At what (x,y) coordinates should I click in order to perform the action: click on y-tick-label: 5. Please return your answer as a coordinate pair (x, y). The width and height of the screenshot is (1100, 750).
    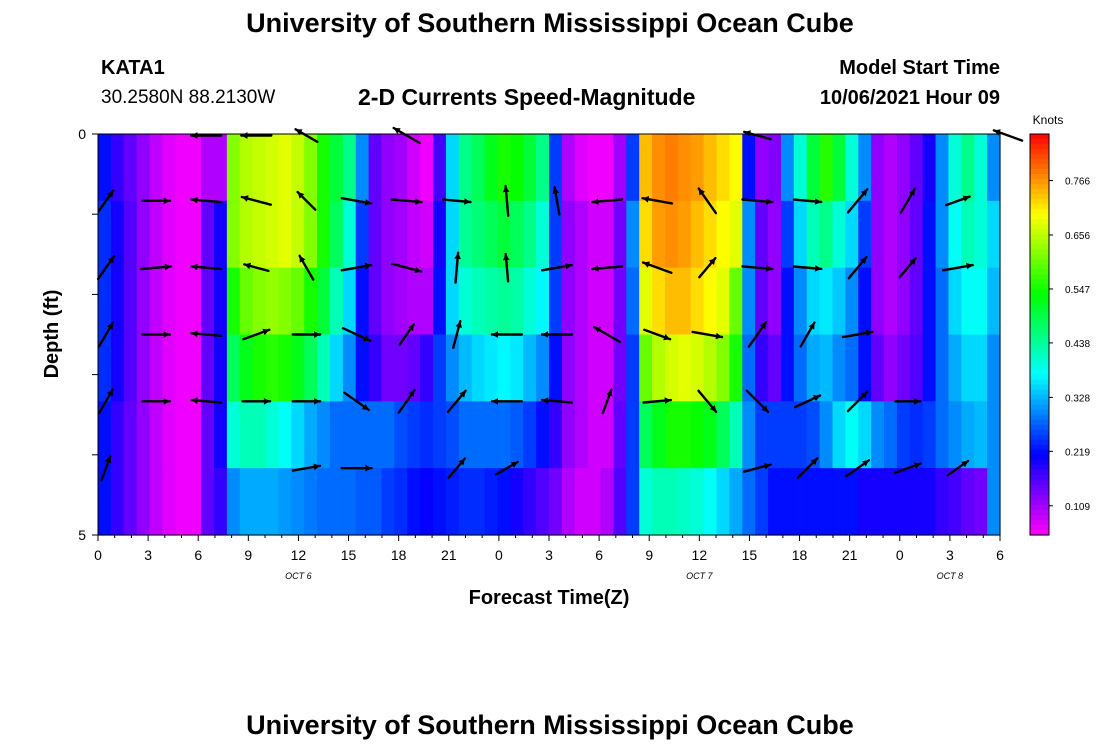
    Looking at the image, I should click on (82, 535).